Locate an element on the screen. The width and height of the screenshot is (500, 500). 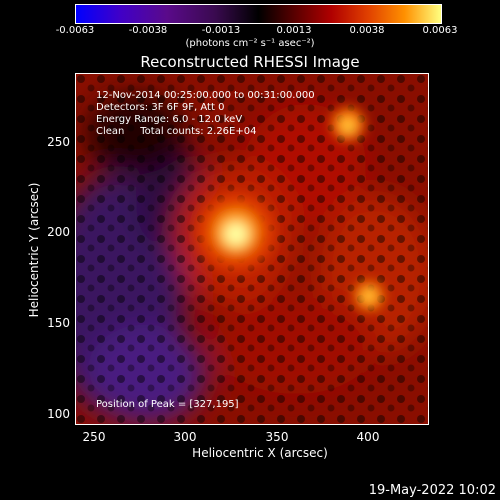
colorbar is located at coordinates (258, 14).